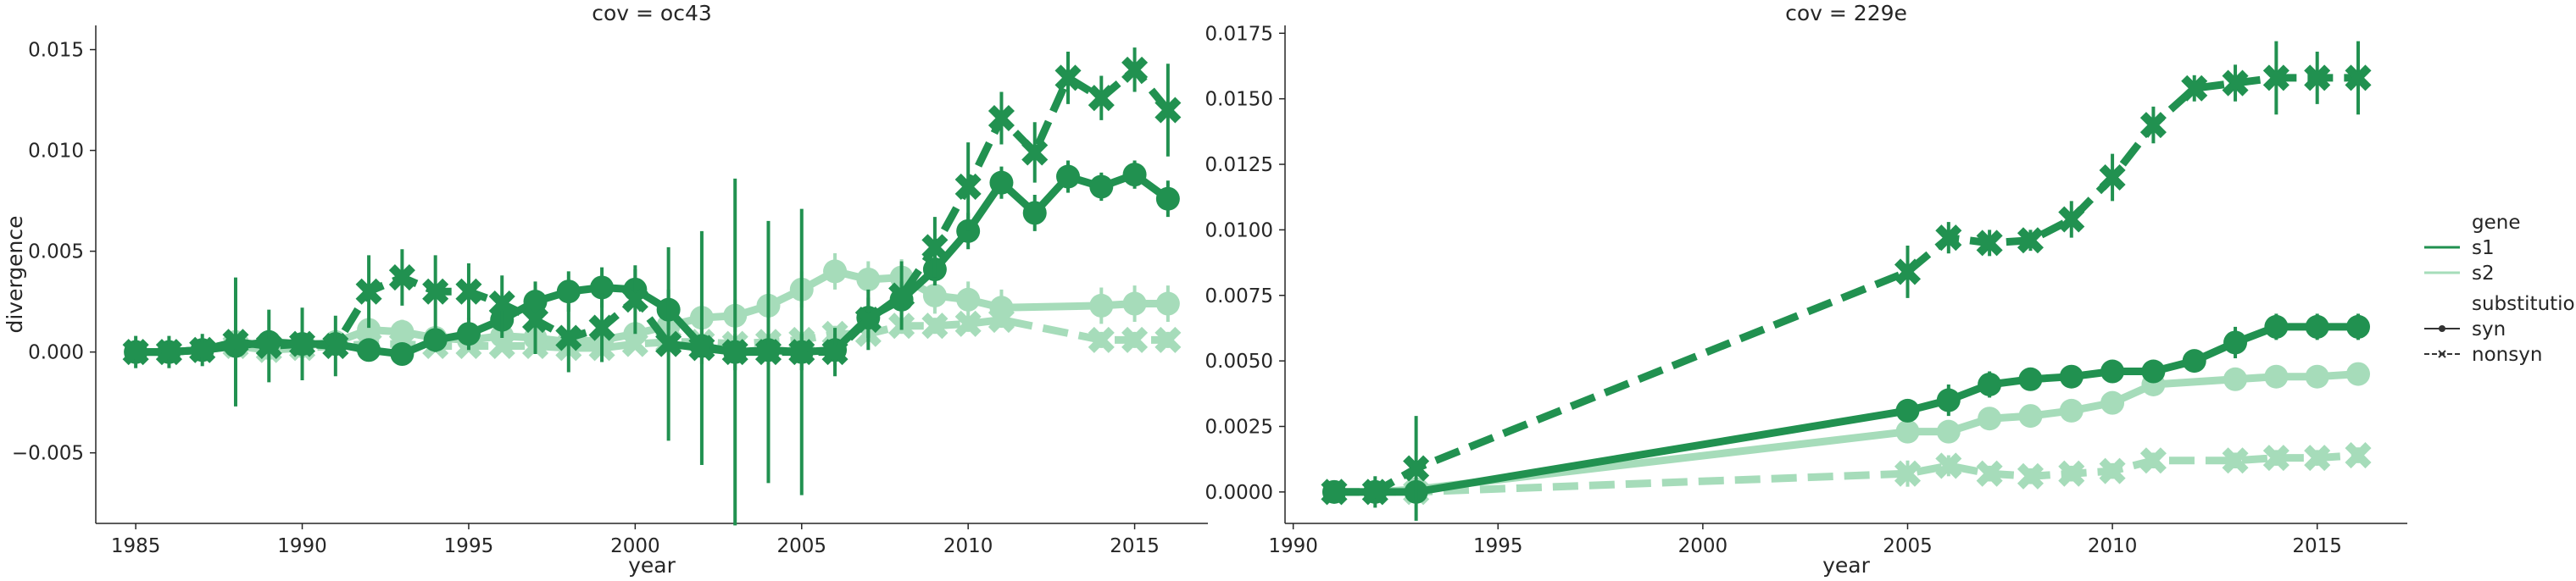  I want to click on legend-marker-nonsyn, so click(2442, 354).